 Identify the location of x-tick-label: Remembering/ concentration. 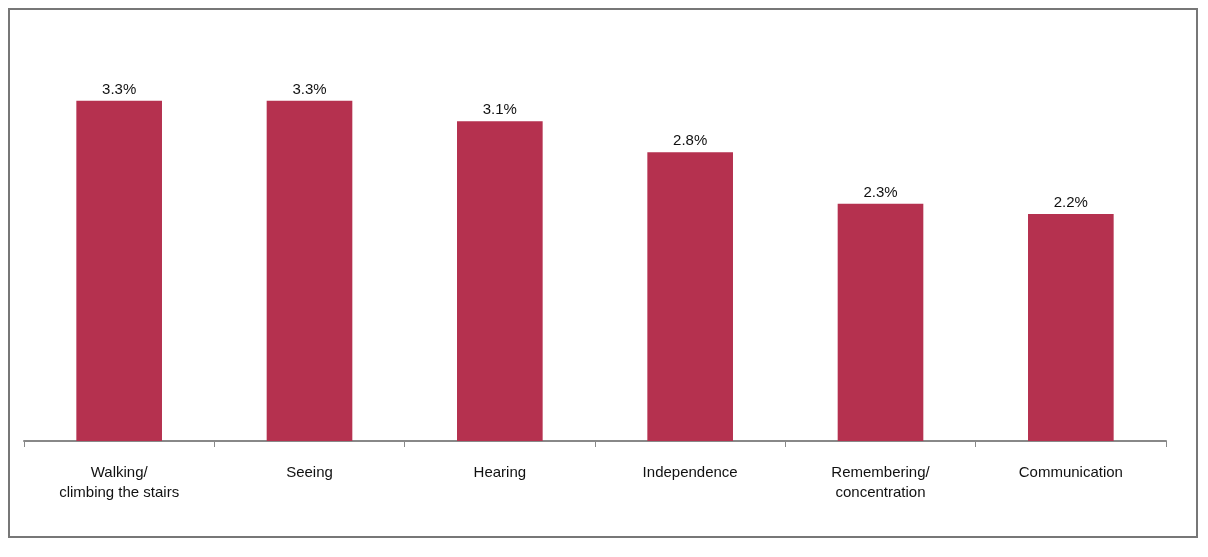
(881, 481).